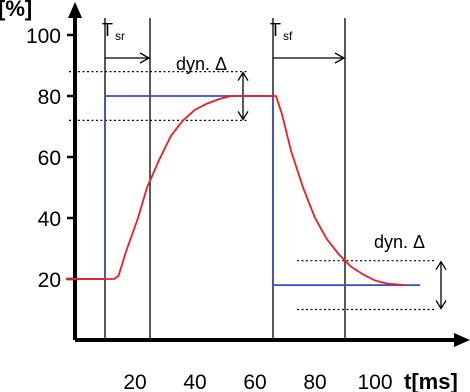 The width and height of the screenshot is (470, 392). Describe the element at coordinates (43, 36) in the screenshot. I see `y-tick-label: 100` at that location.